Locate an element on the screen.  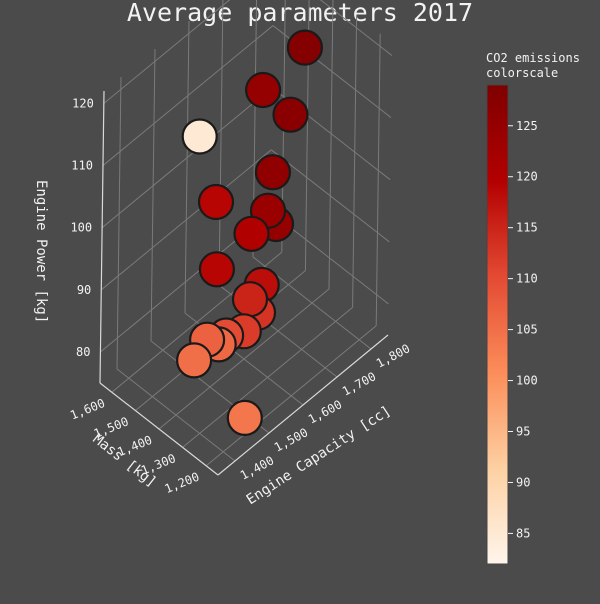
colorbar-tick-label: 95 is located at coordinates (523, 432).